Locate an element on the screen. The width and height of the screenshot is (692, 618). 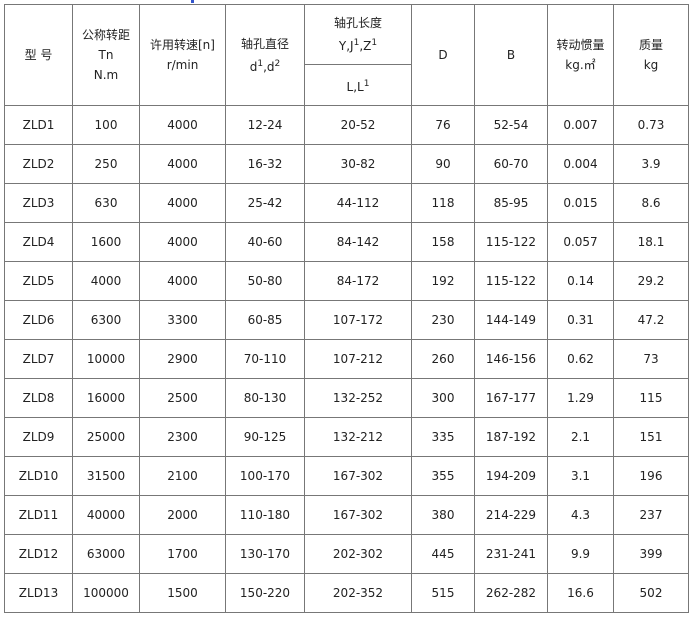
table-cell: 260 is located at coordinates (443, 359).